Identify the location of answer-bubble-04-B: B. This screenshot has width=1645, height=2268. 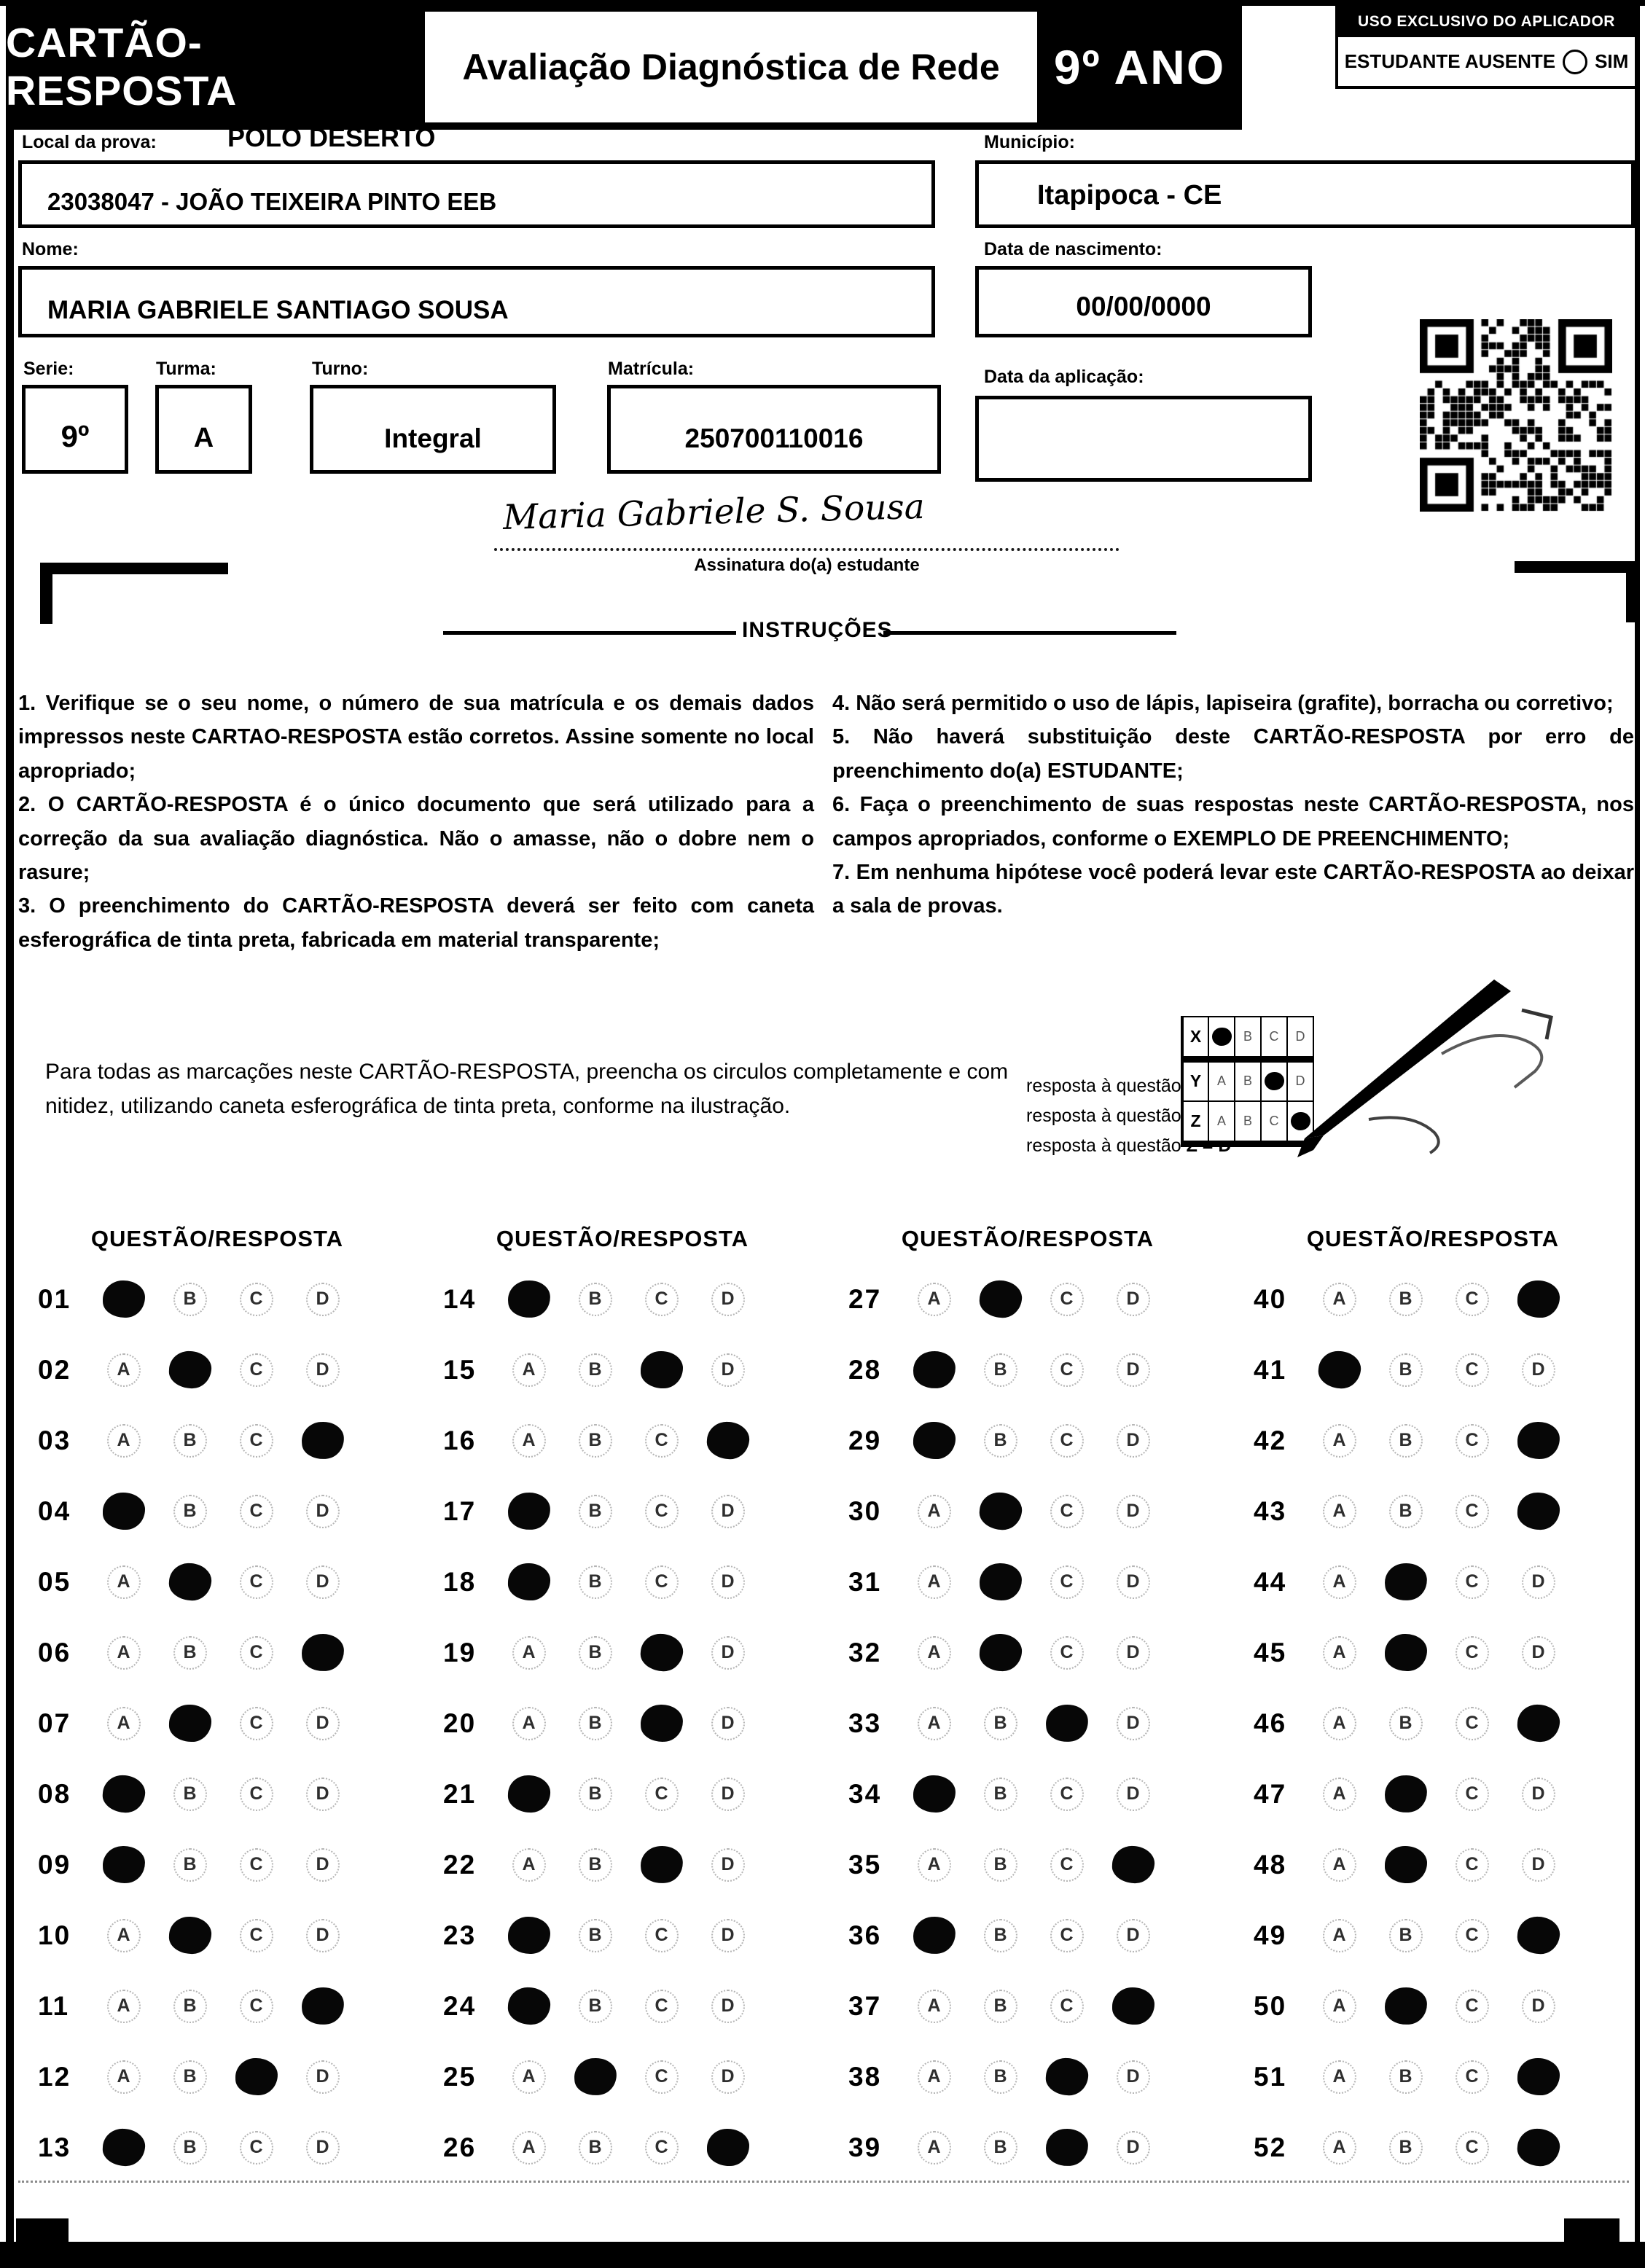
(190, 1511).